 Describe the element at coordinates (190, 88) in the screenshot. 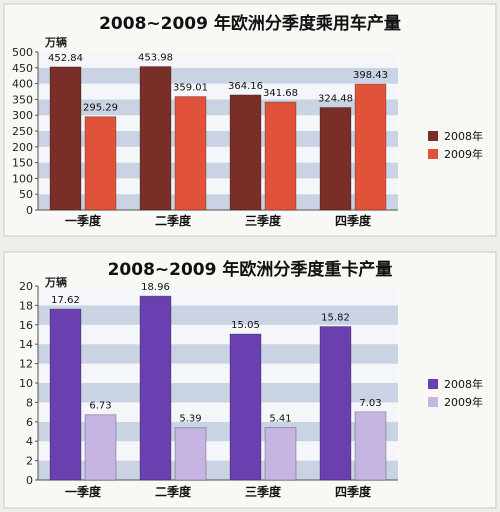

I see `bar-value-label: 359.01` at that location.